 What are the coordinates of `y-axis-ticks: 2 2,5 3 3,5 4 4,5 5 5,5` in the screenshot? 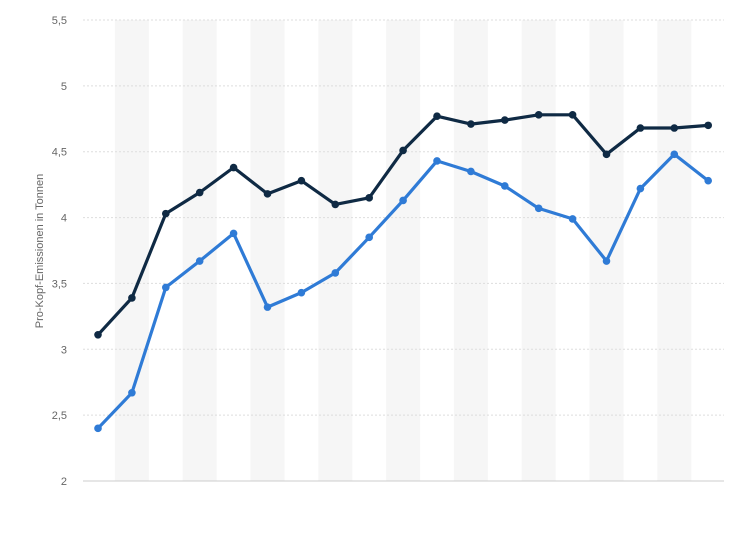 It's located at (59, 251).